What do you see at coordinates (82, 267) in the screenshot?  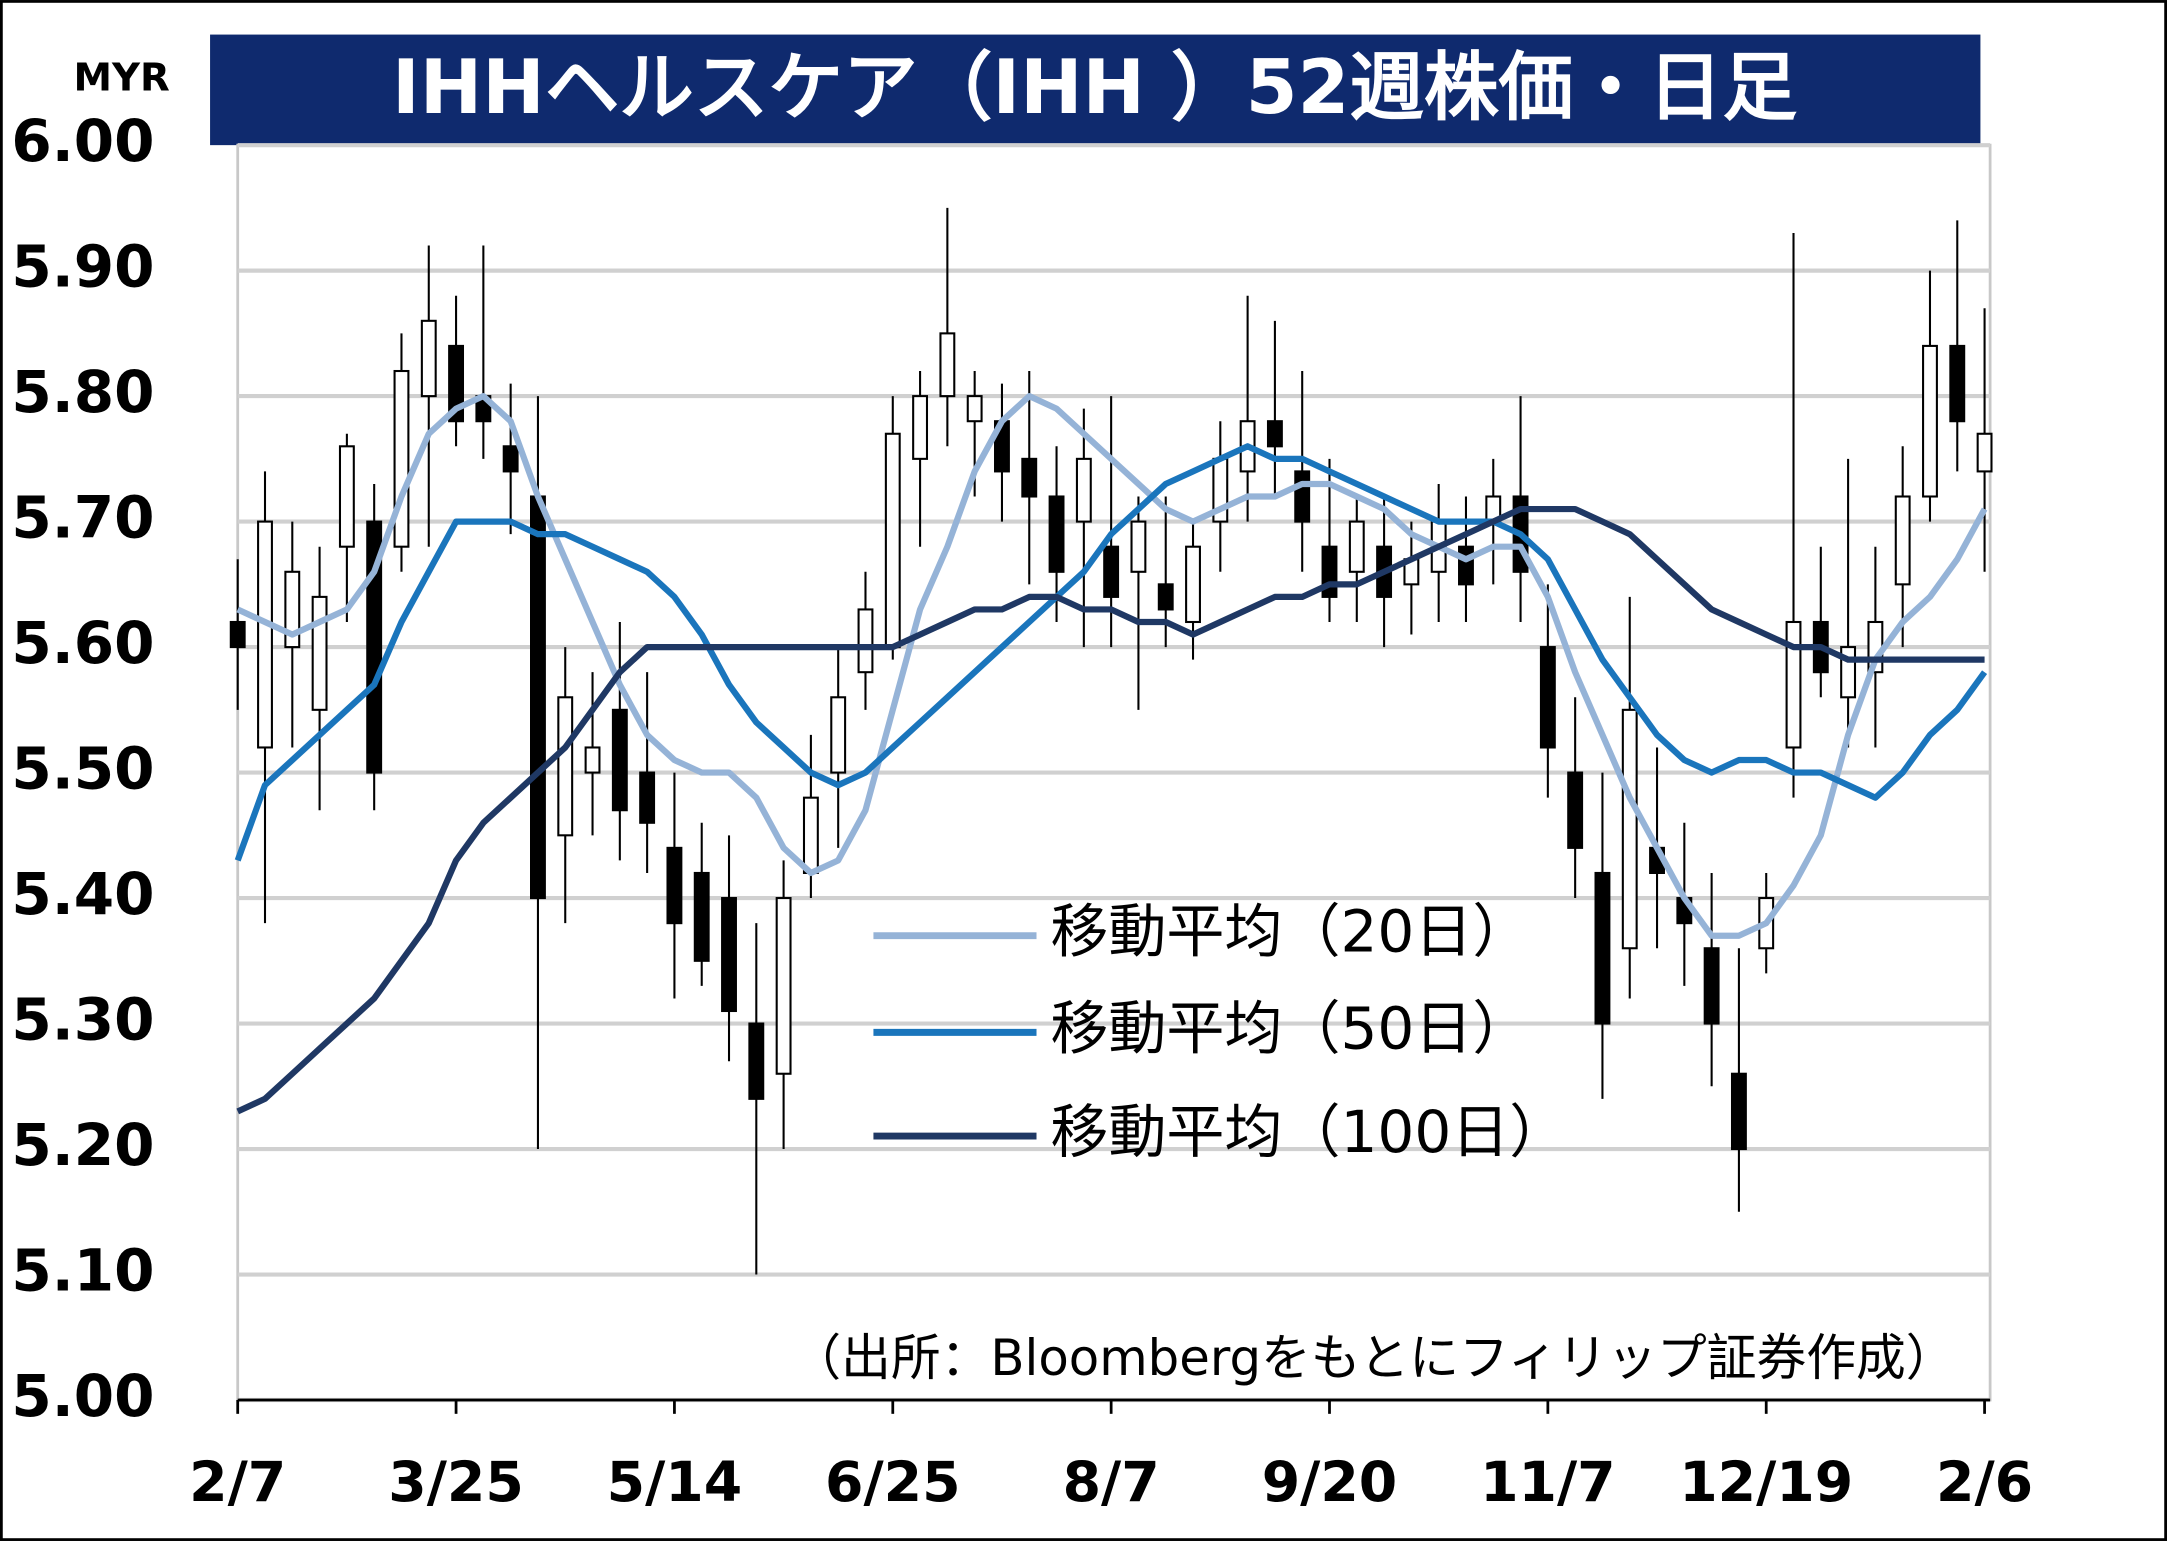 I see `y-tick-label: 5.90` at bounding box center [82, 267].